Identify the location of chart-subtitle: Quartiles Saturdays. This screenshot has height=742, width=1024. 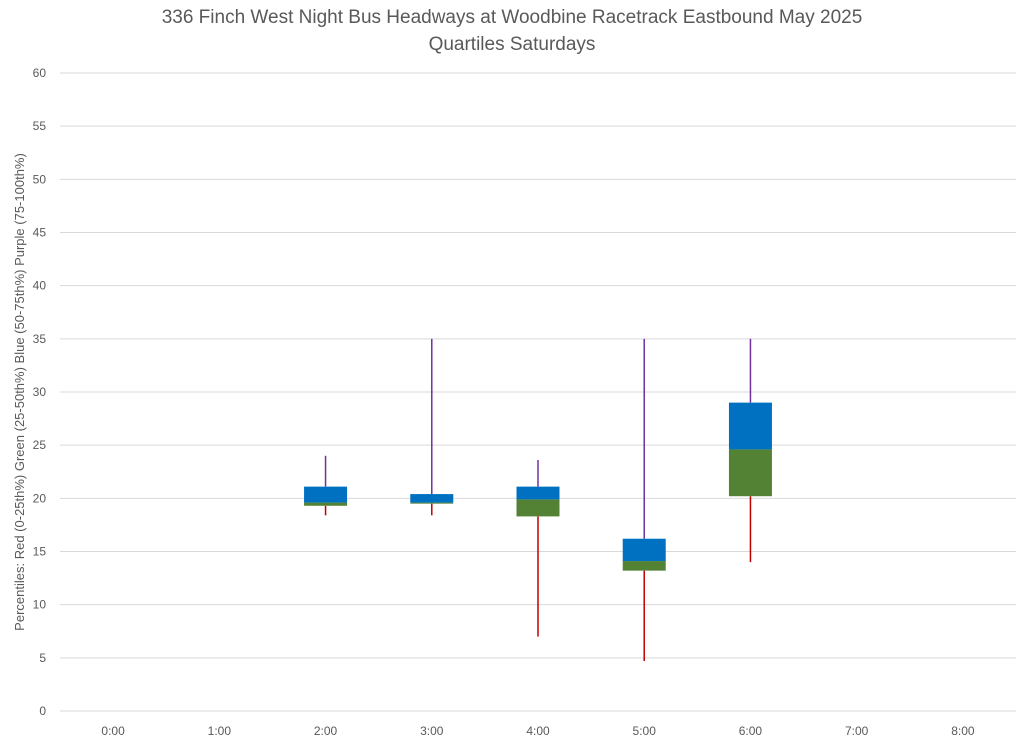
(512, 44).